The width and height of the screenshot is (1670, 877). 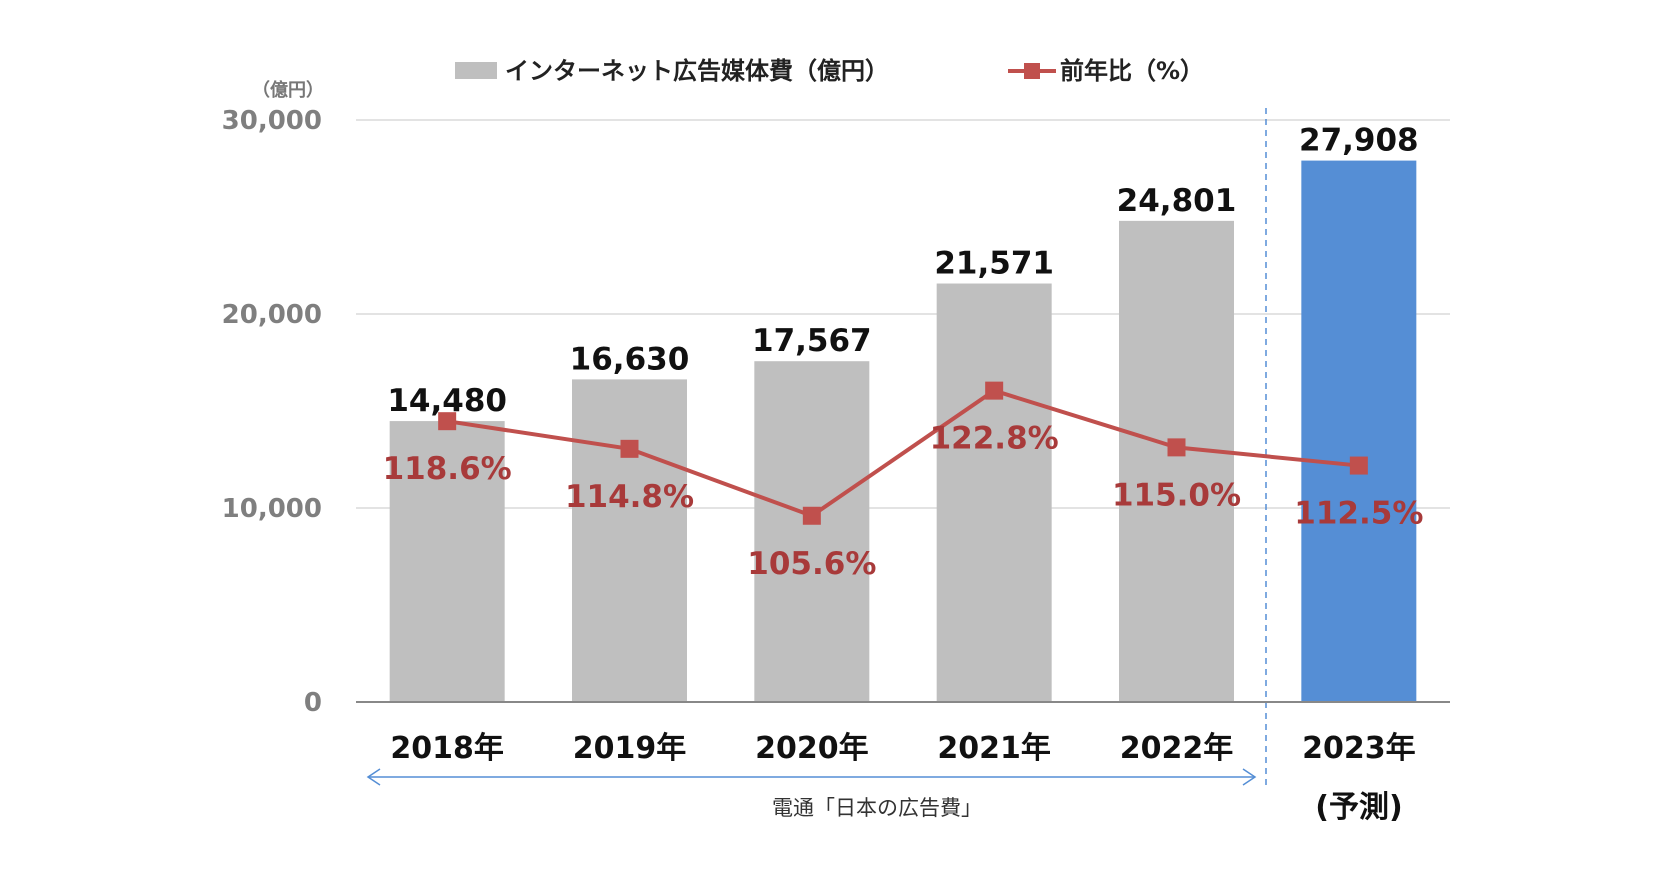 What do you see at coordinates (1032, 71) in the screenshot?
I see `legend-swatch-marker` at bounding box center [1032, 71].